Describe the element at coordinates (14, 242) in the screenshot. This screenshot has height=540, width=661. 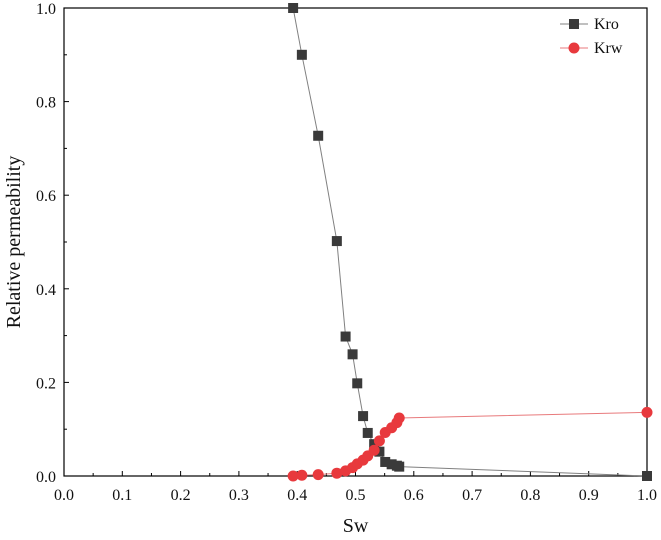
I see `y-axis-title: Relative permeability` at that location.